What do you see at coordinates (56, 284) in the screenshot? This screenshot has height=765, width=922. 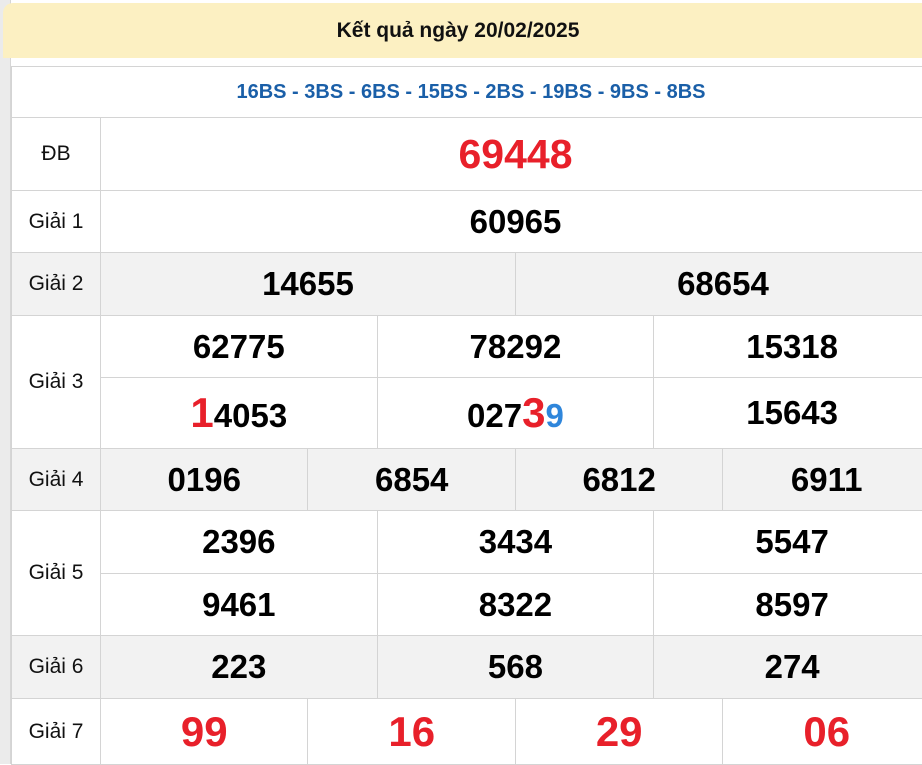 I see `prize-label: Giải 2` at bounding box center [56, 284].